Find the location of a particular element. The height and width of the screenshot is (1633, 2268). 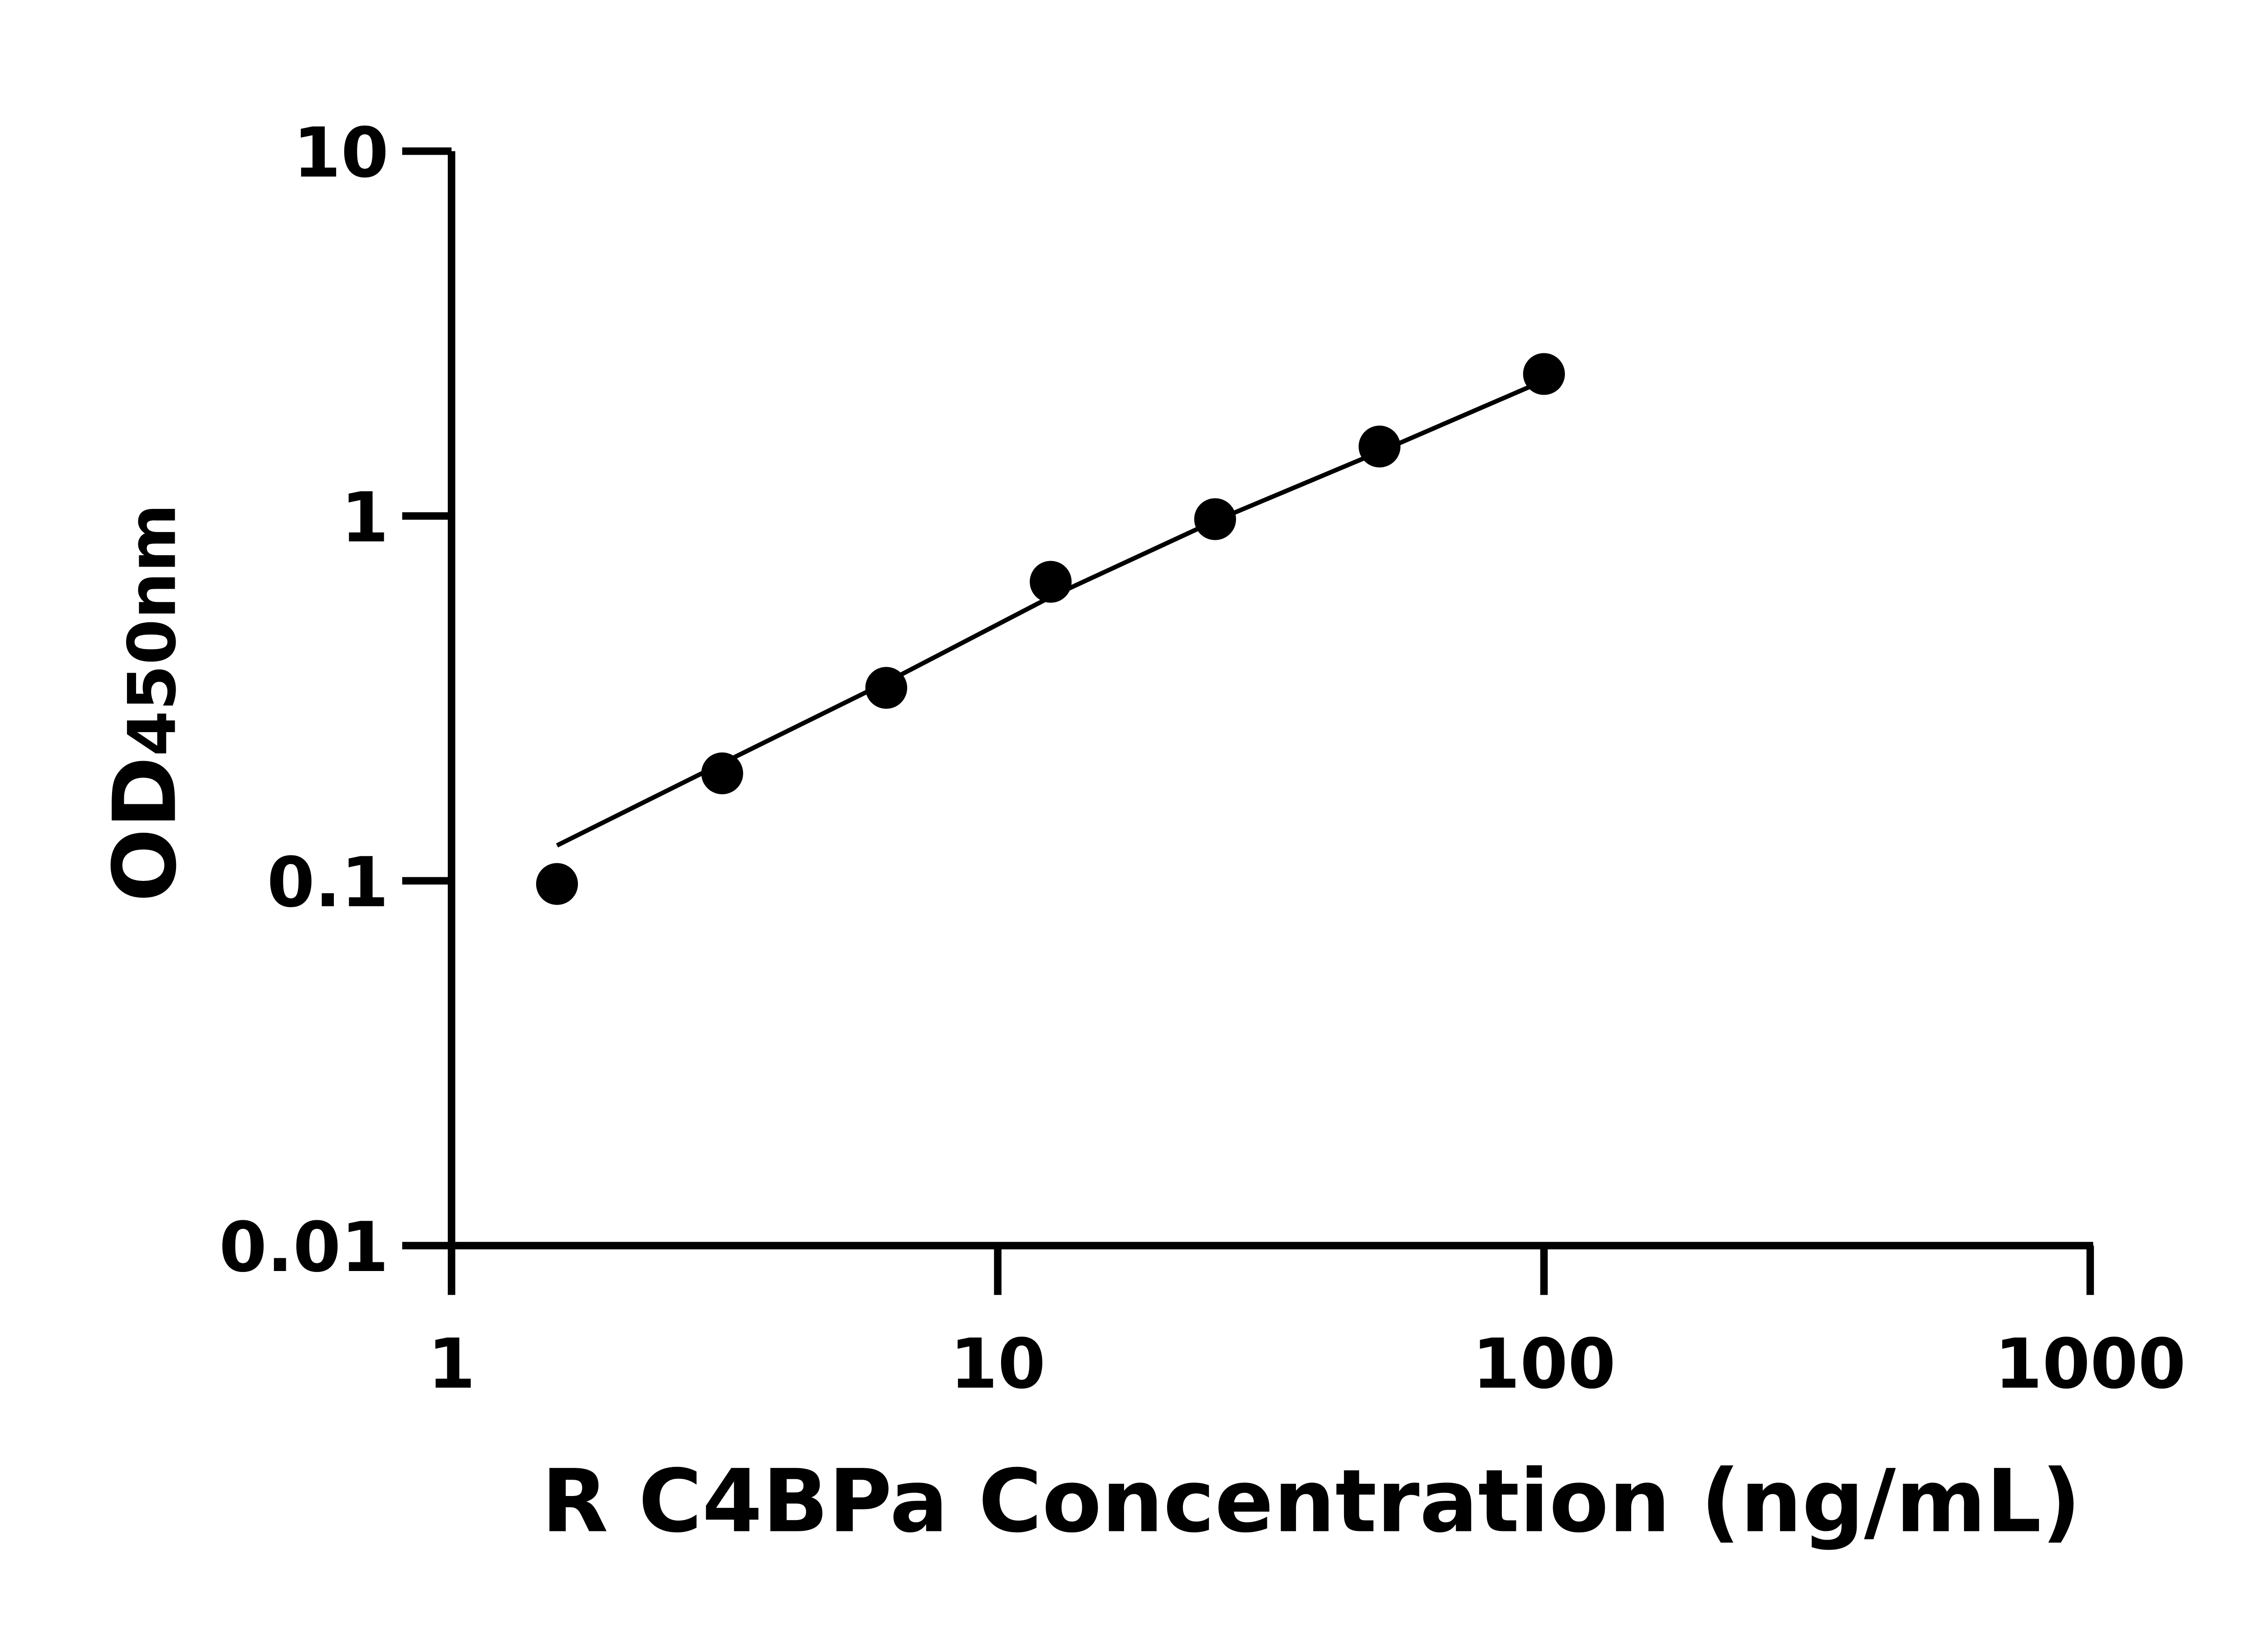

y-tick-label: 0.01 is located at coordinates (304, 1247).